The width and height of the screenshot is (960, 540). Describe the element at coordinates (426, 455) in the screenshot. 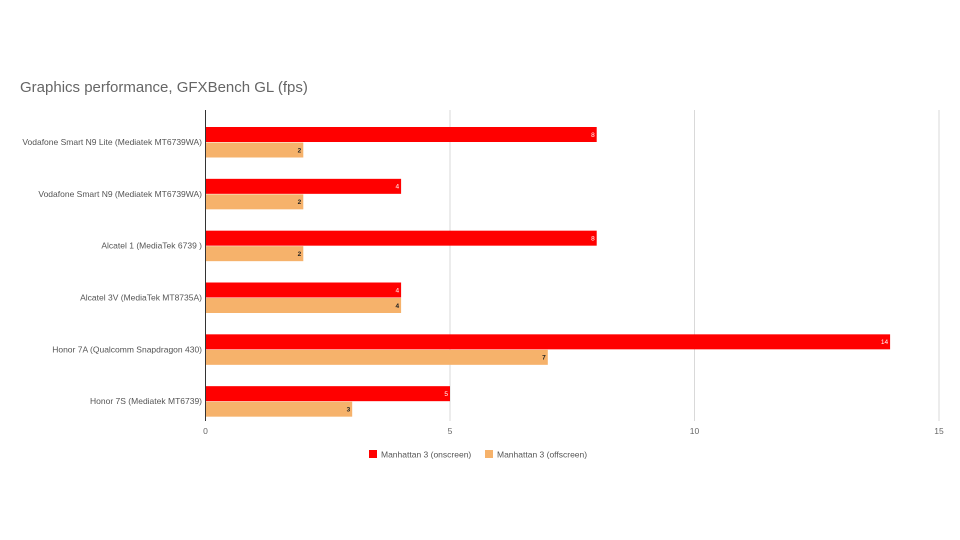

I see `legend-label: Manhattan 3 (onscreen)` at that location.